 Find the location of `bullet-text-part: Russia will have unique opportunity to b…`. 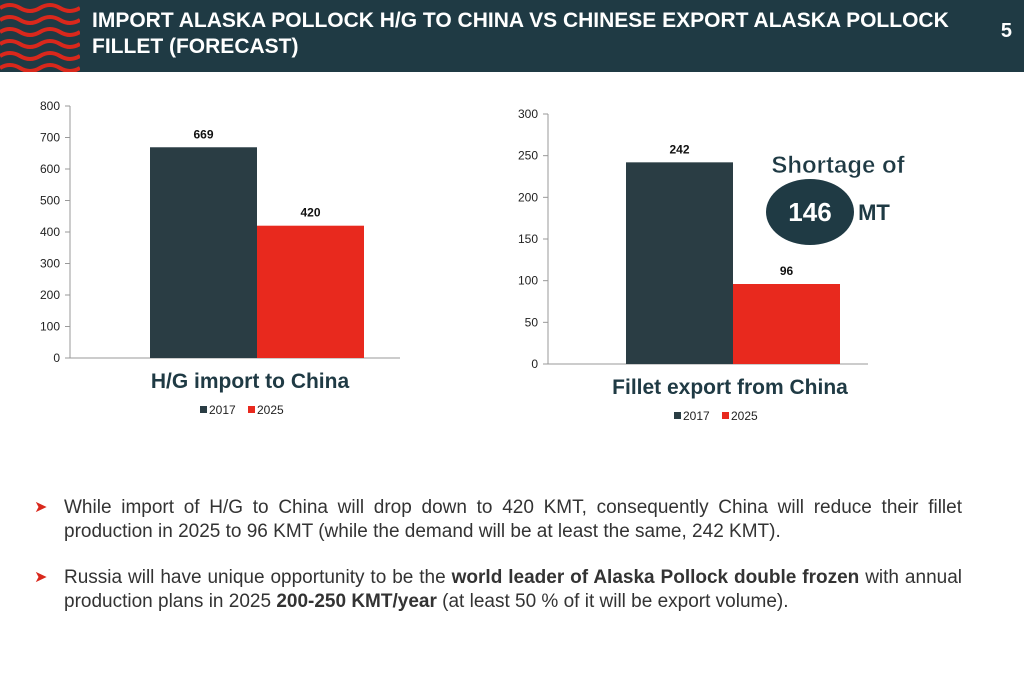

bullet-text-part: Russia will have unique opportunity to b… is located at coordinates (258, 577).